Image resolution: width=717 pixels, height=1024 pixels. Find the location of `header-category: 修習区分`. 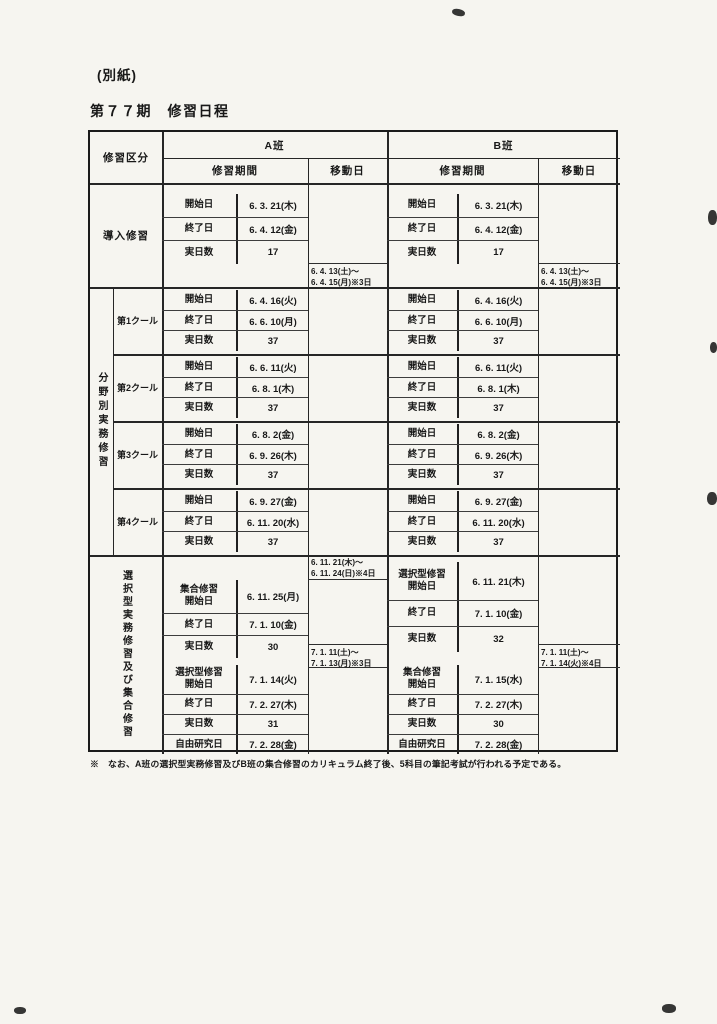

header-category: 修習区分 is located at coordinates (126, 158).